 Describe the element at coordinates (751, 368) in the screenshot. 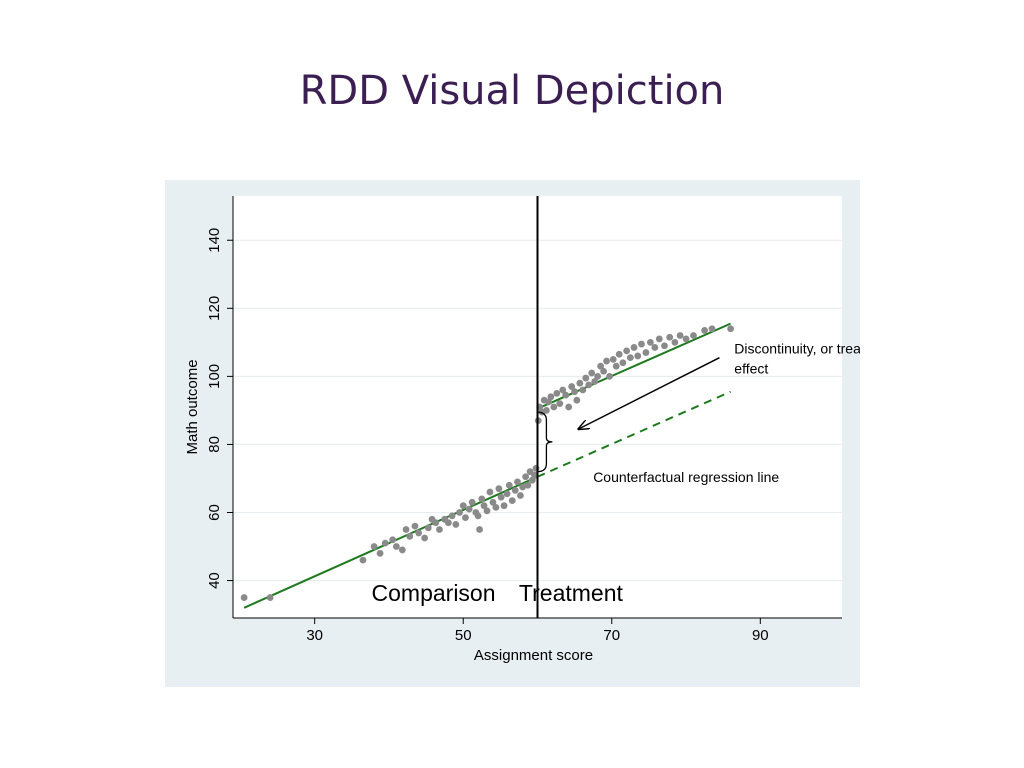

I see `discontinuity-label-line: effect` at that location.